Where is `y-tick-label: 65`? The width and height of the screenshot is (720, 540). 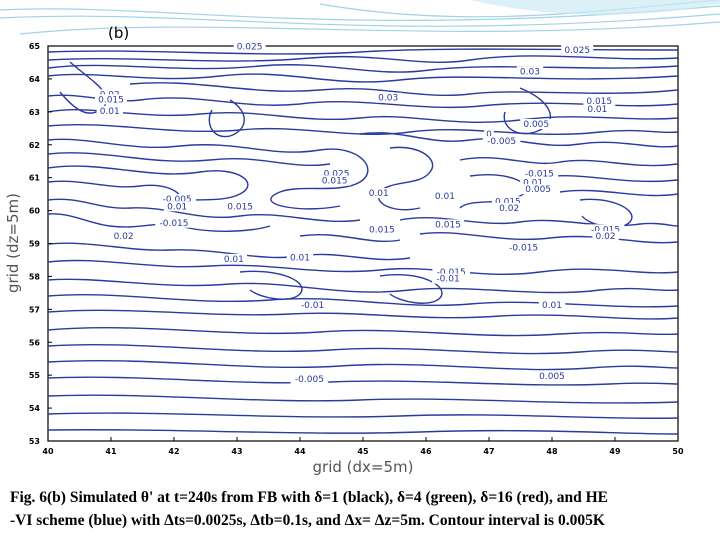 y-tick-label: 65 is located at coordinates (35, 46).